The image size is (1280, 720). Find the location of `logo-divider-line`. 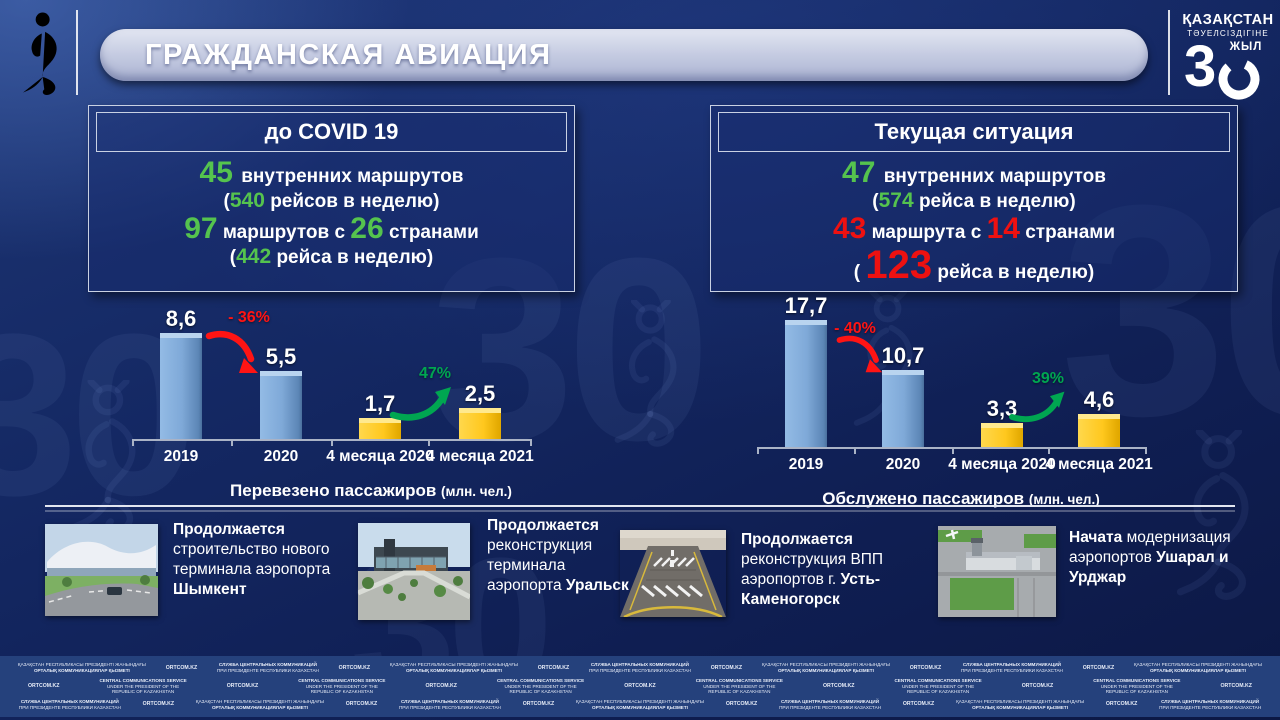

logo-divider-line is located at coordinates (1169, 52).